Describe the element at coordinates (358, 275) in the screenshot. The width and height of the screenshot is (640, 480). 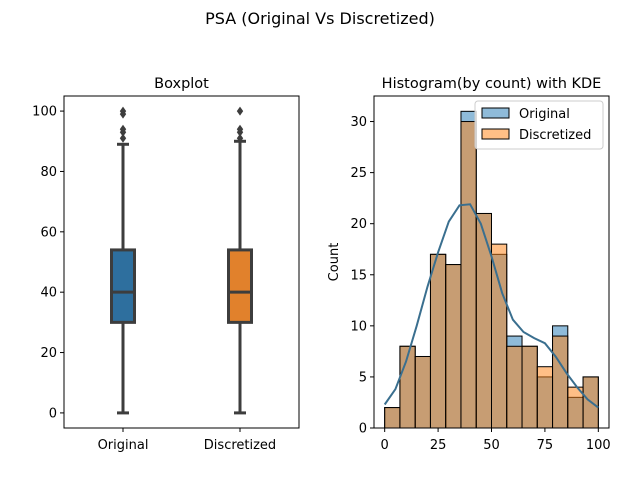
I see `y-tick-label: 15` at that location.